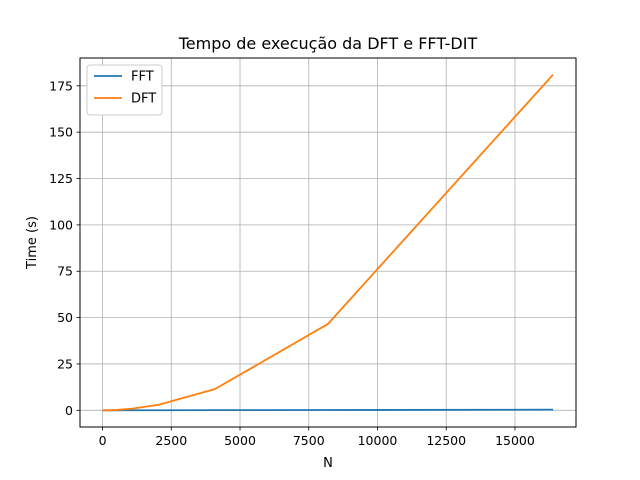 This screenshot has width=640, height=480. I want to click on y-tick-label: 100, so click(61, 224).